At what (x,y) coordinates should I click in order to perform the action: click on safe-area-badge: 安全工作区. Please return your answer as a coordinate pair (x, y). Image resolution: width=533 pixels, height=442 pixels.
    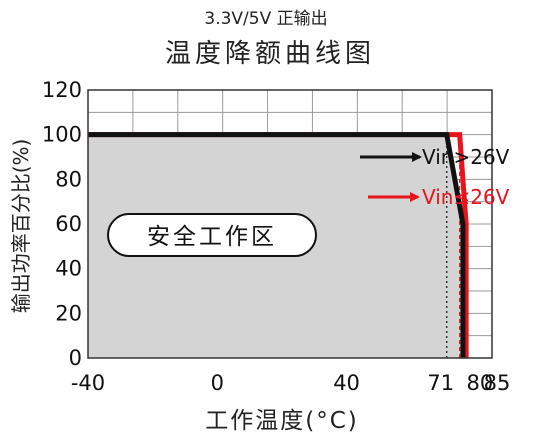
    Looking at the image, I should click on (212, 235).